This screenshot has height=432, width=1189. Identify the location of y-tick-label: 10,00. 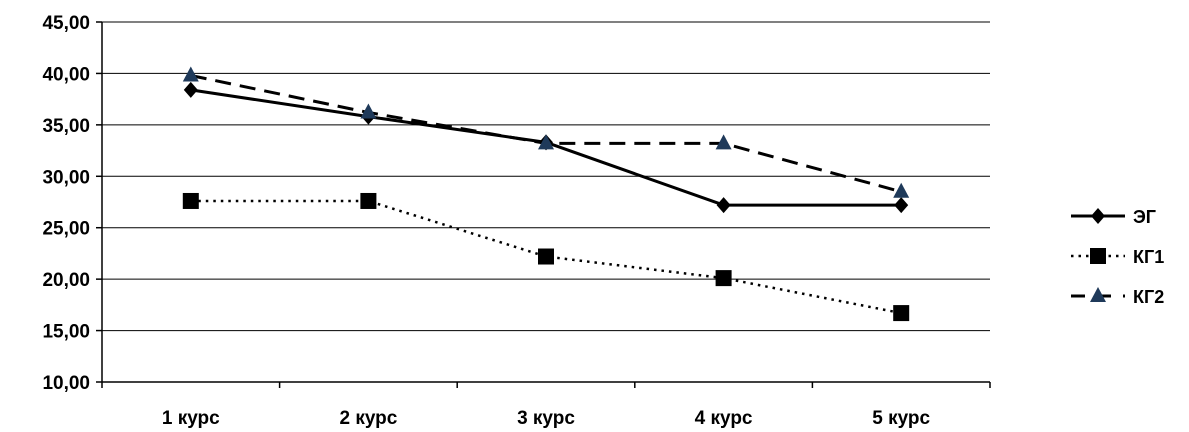
(66, 383).